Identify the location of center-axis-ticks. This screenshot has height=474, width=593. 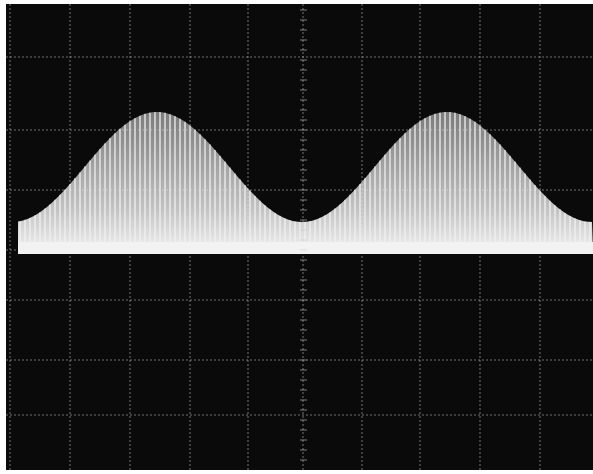
(303, 235).